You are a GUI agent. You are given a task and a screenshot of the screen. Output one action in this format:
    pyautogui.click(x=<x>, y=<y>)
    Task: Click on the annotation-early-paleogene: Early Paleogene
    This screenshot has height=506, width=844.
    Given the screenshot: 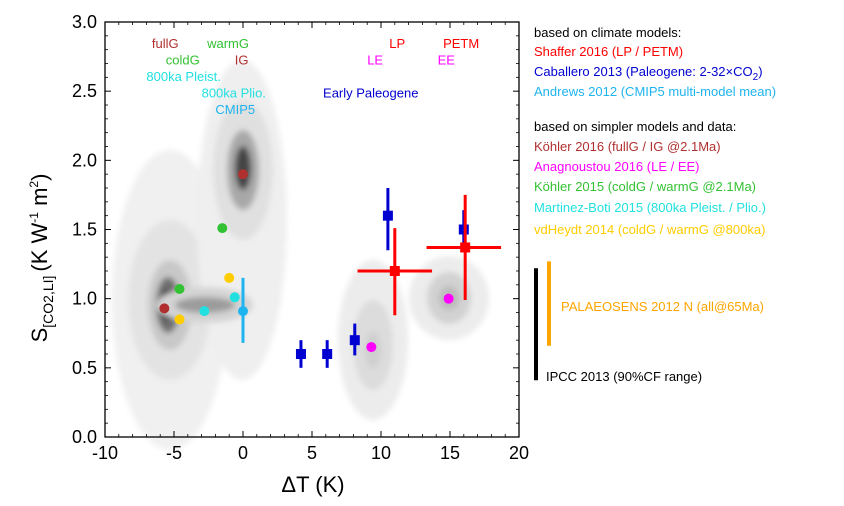 What is the action you would take?
    pyautogui.click(x=370, y=93)
    